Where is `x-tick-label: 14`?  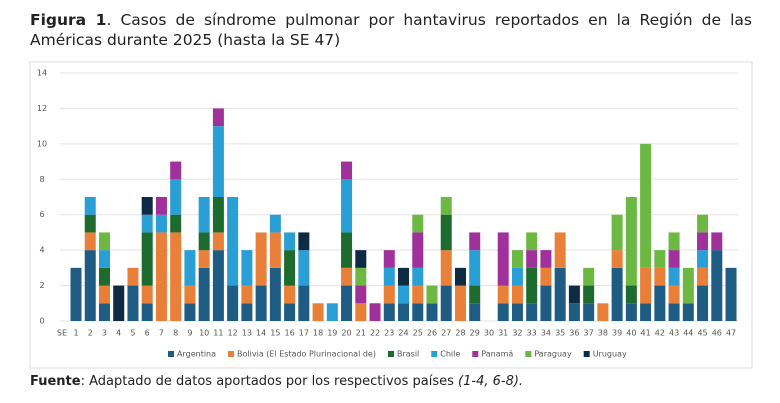
x-tick-label: 14 is located at coordinates (261, 333).